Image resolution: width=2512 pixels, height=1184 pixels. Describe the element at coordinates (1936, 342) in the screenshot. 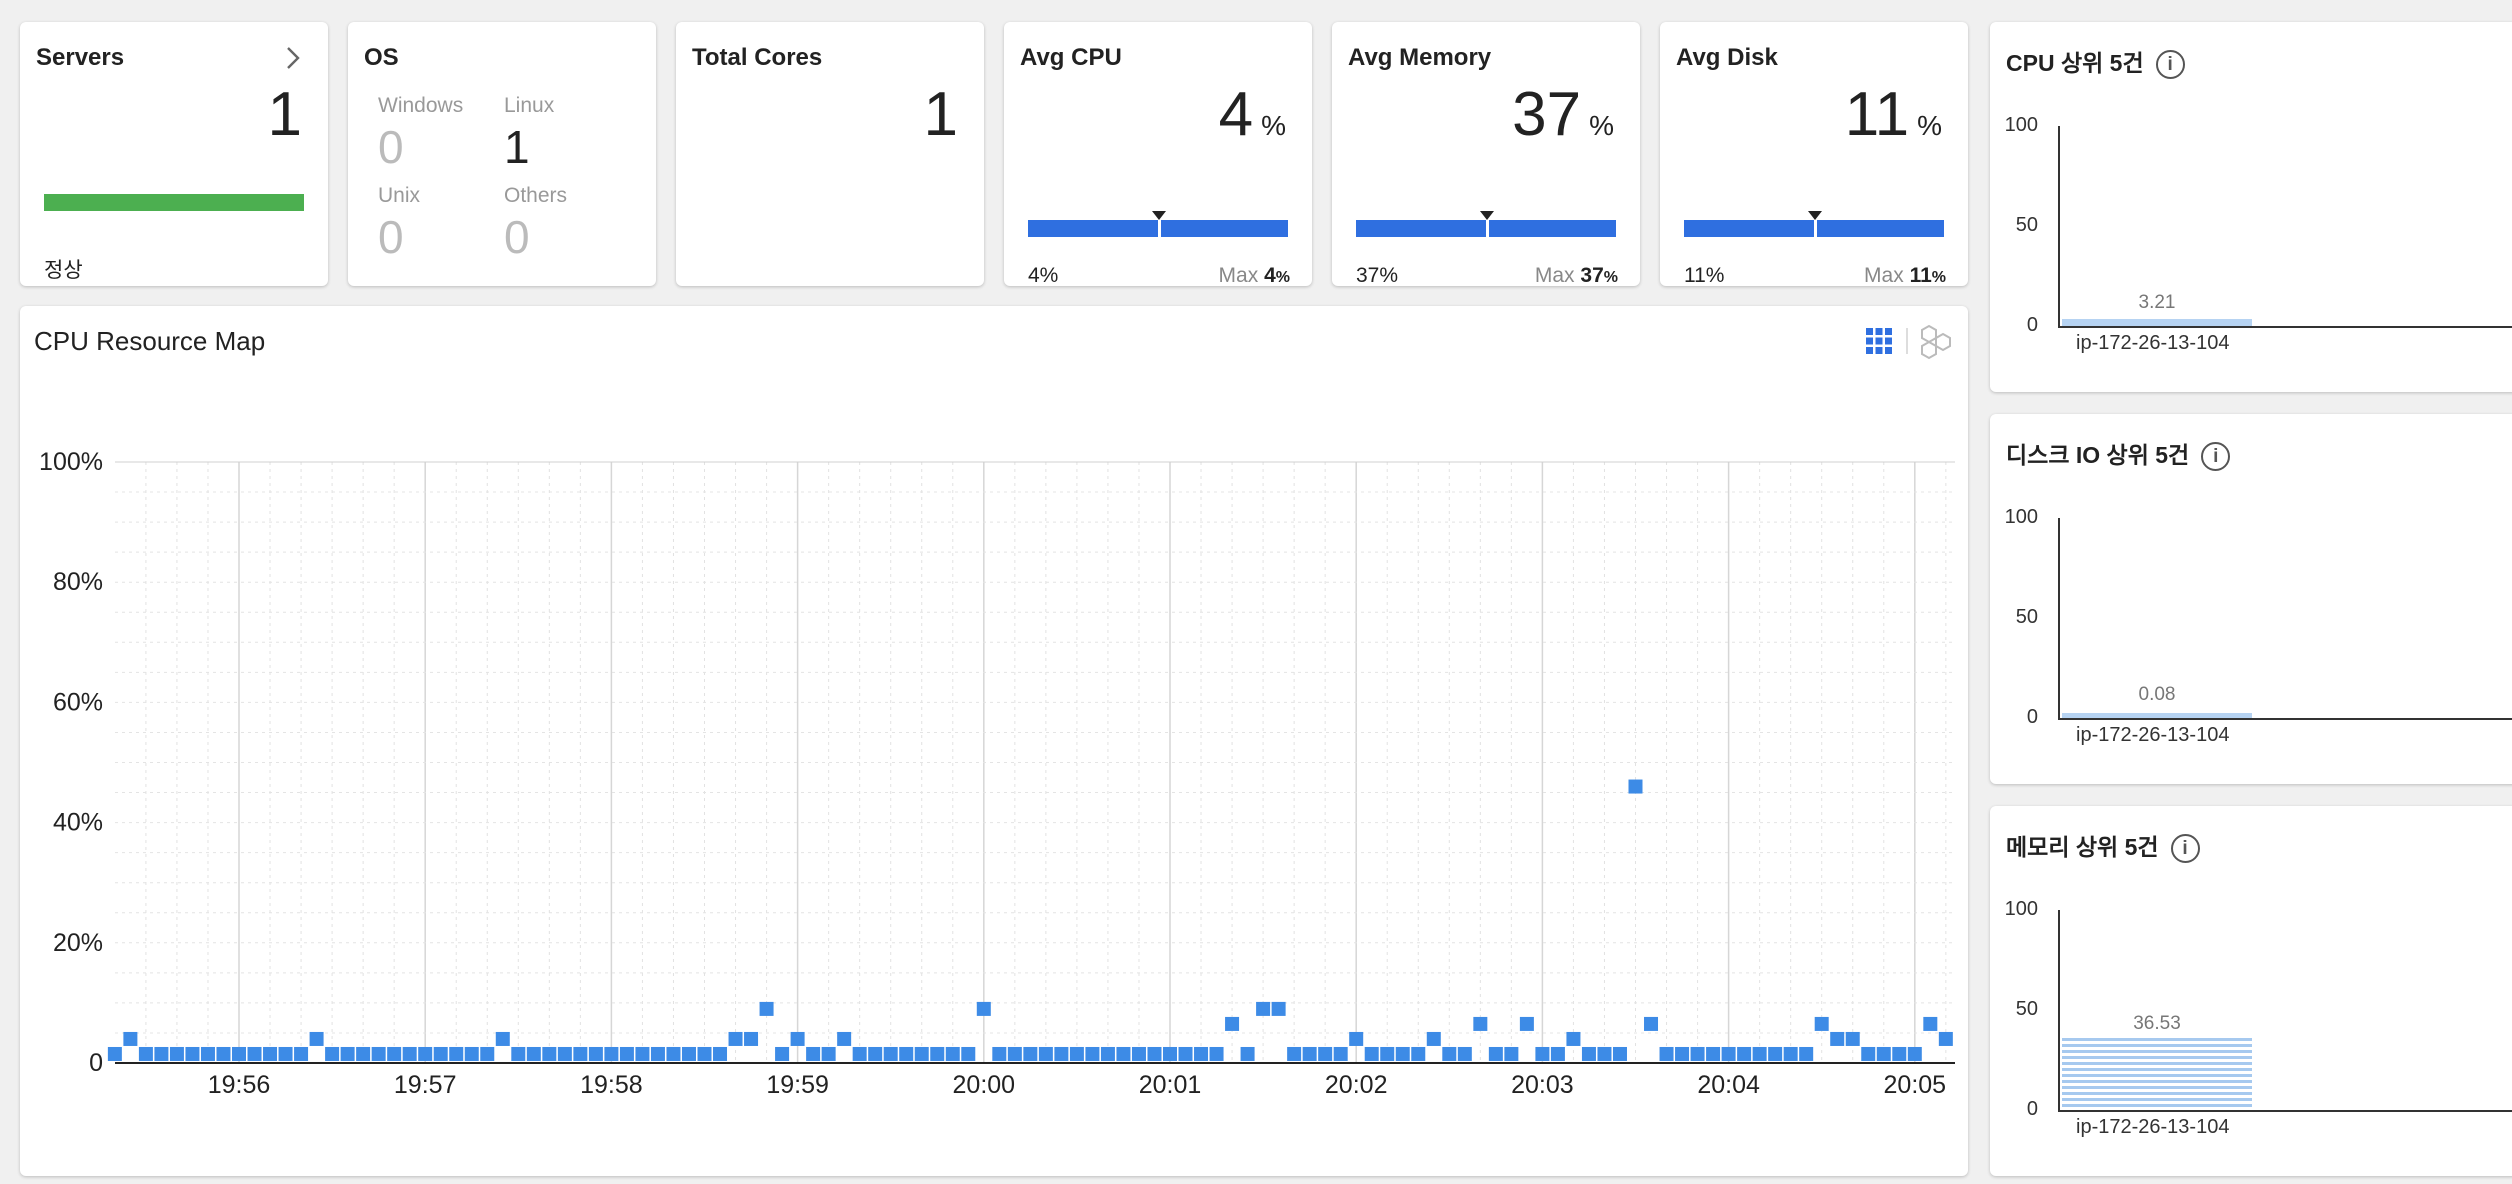

I see `hexagon-view-icon` at that location.